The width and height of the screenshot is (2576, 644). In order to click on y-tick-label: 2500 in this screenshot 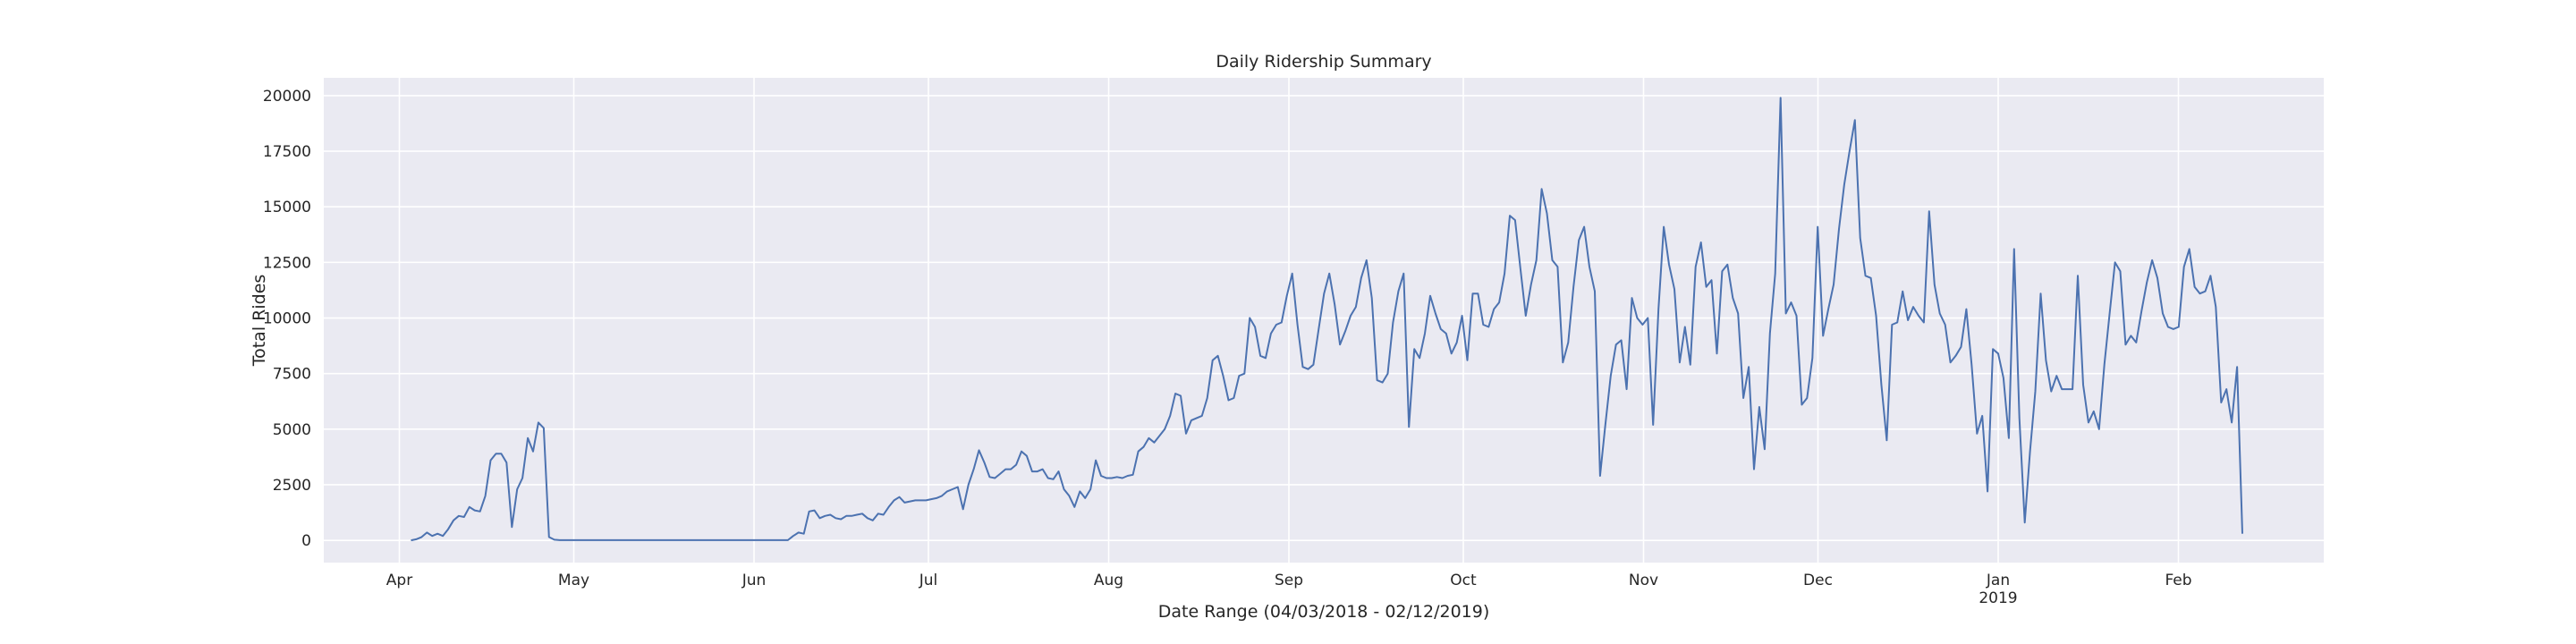, I will do `click(292, 486)`.